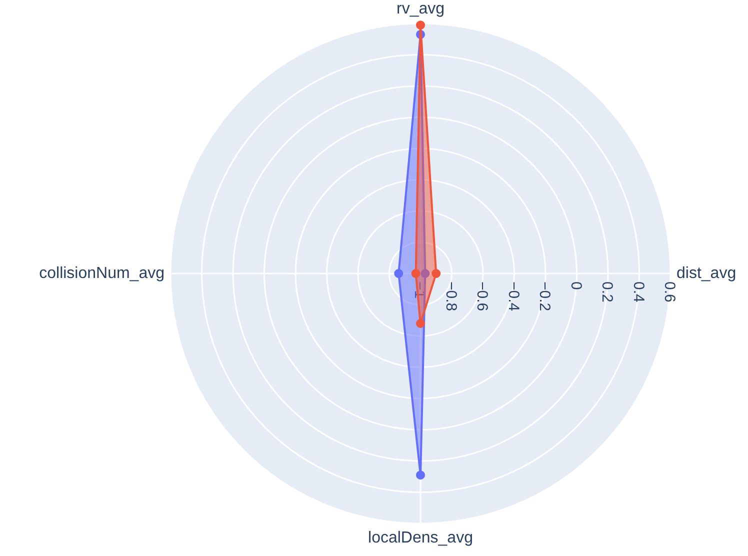 The width and height of the screenshot is (748, 556). I want to click on y-tick-label: 0.6, so click(669, 292).